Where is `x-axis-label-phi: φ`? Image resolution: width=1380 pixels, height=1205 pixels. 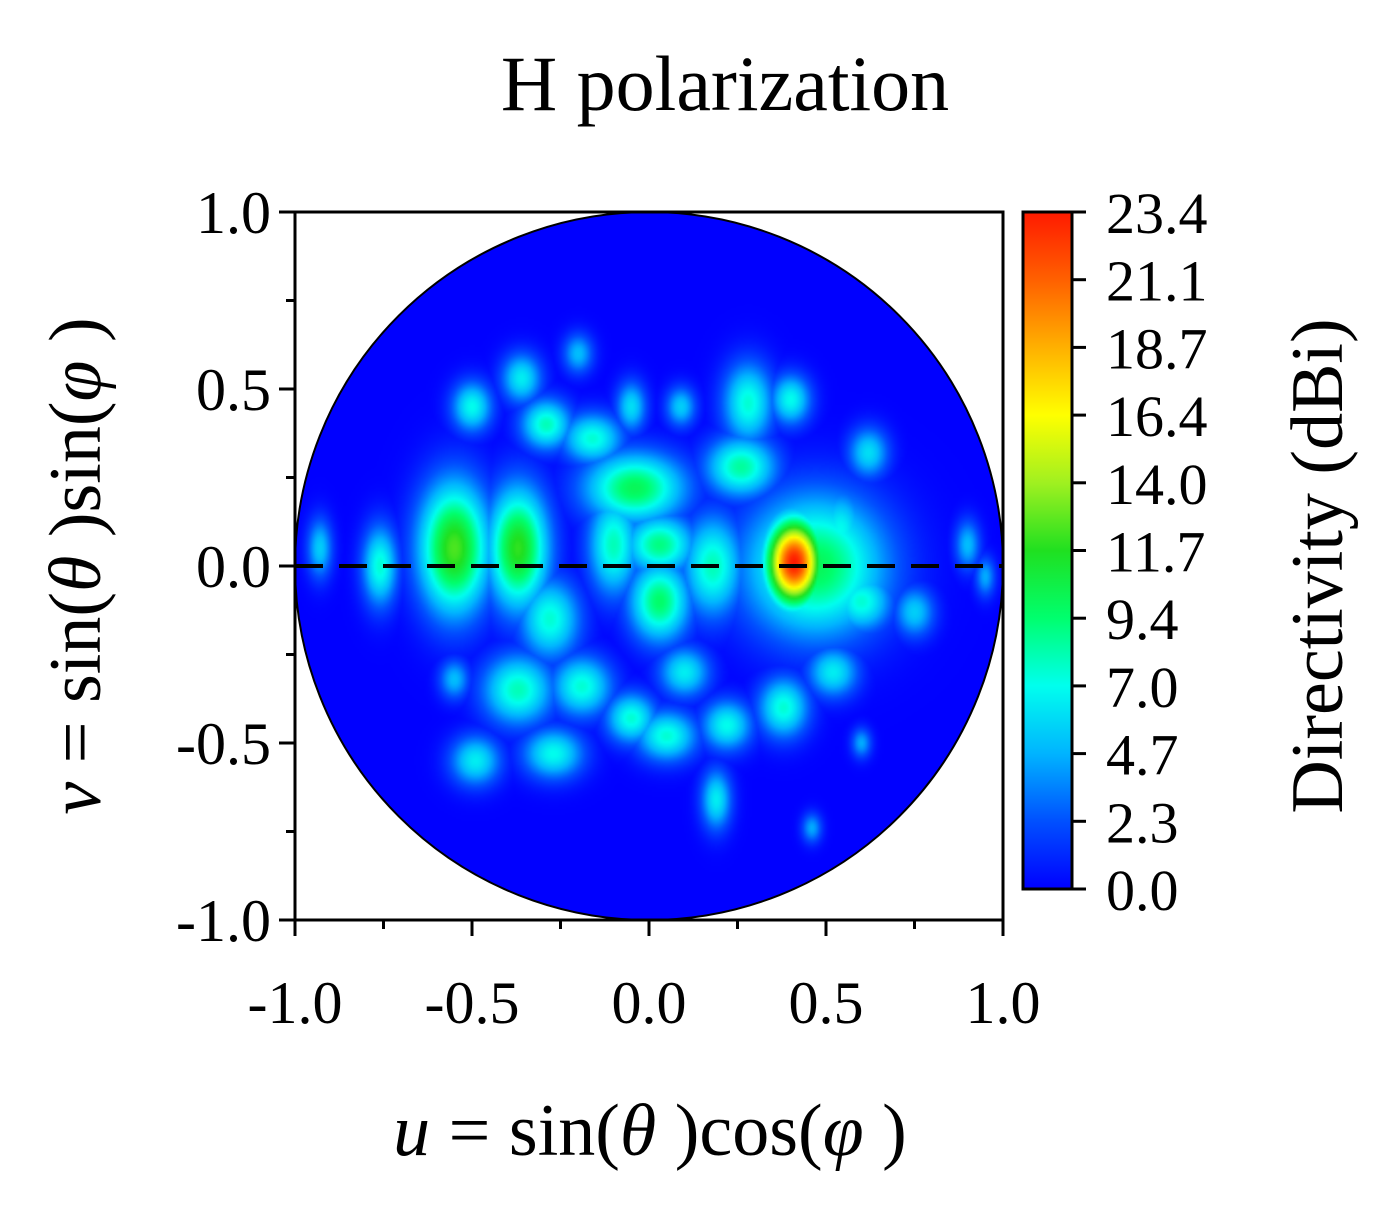
x-axis-label-phi: φ is located at coordinates (843, 1131).